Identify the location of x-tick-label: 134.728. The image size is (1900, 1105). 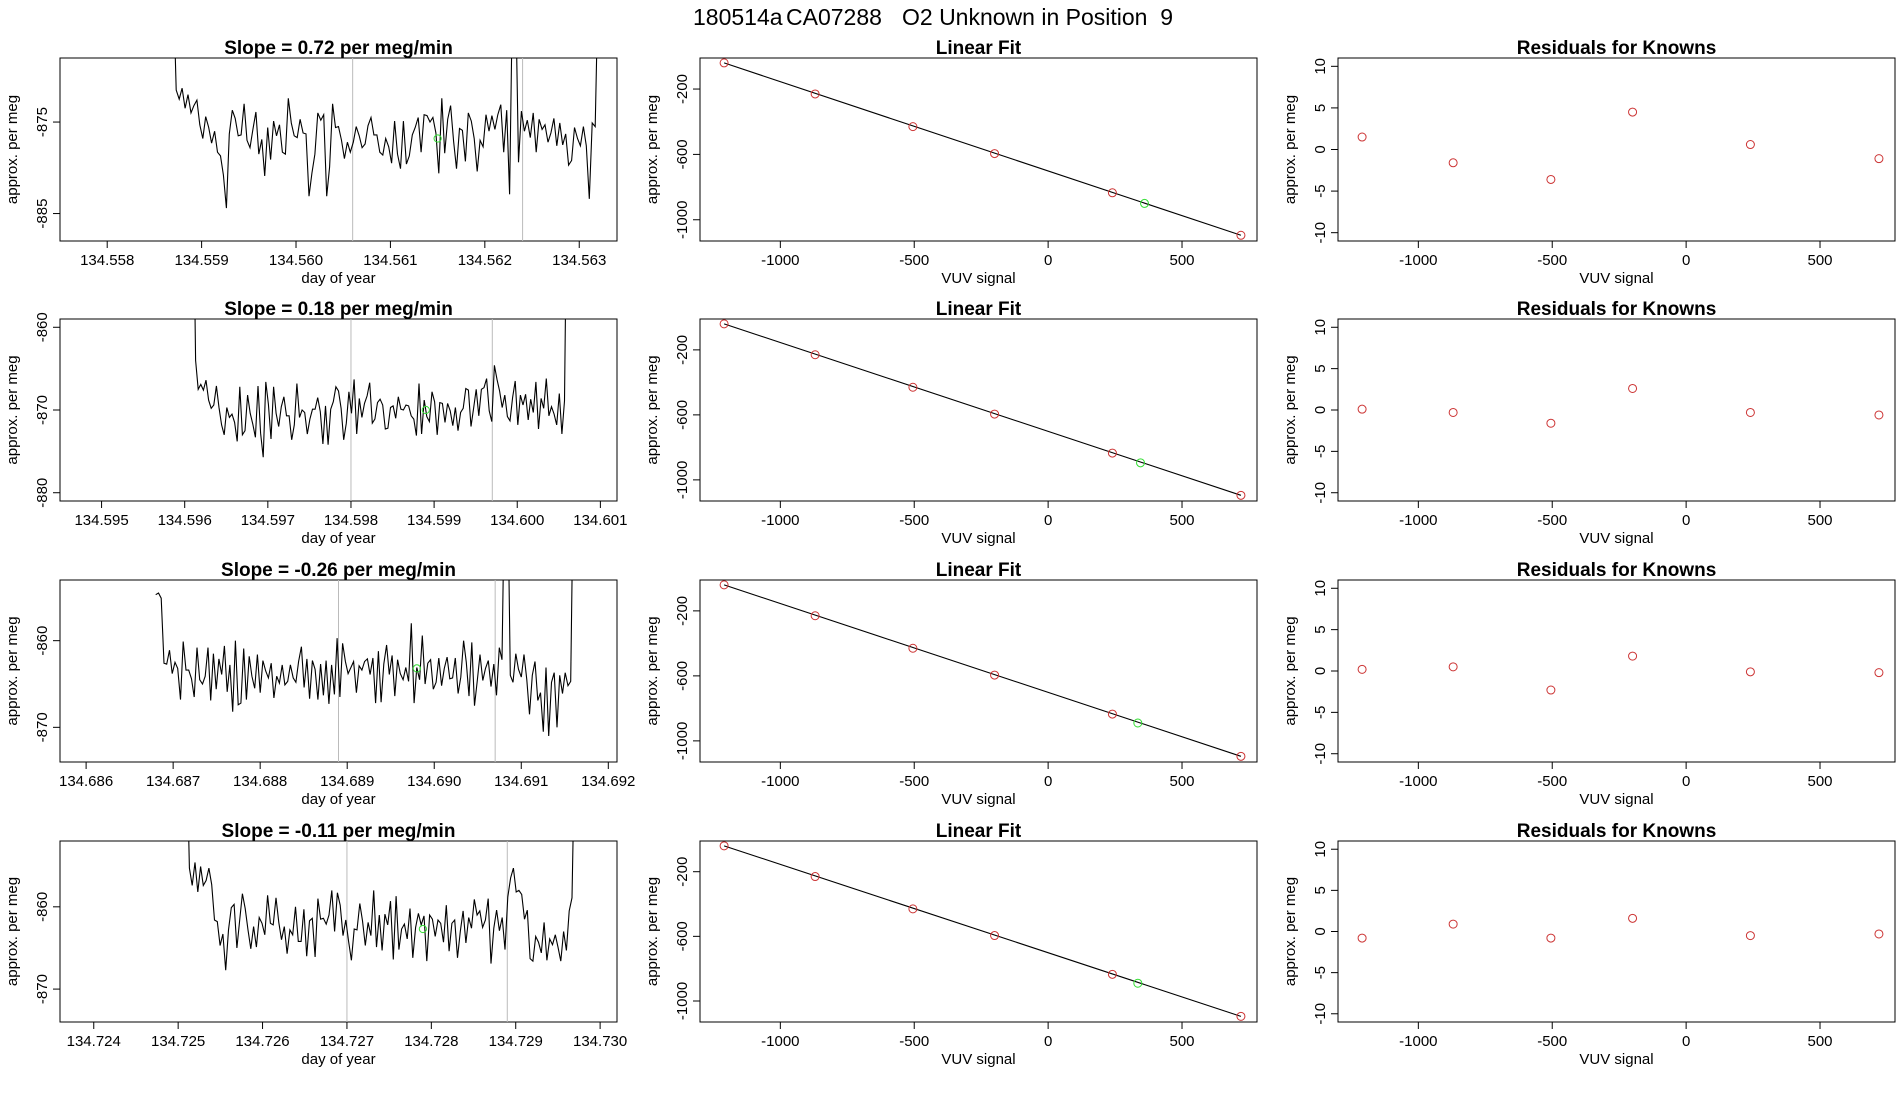
(431, 1041).